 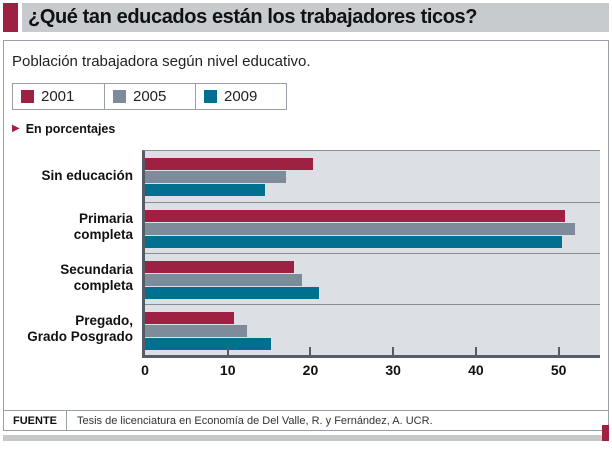 What do you see at coordinates (70, 129) in the screenshot?
I see `unit-note-text: En porcentajes` at bounding box center [70, 129].